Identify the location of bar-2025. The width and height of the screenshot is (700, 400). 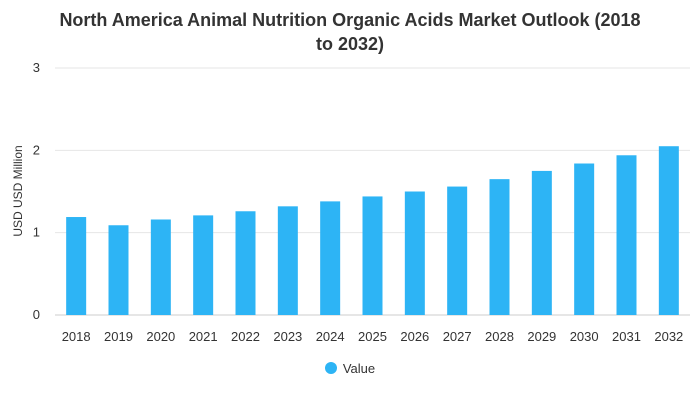
(372, 255).